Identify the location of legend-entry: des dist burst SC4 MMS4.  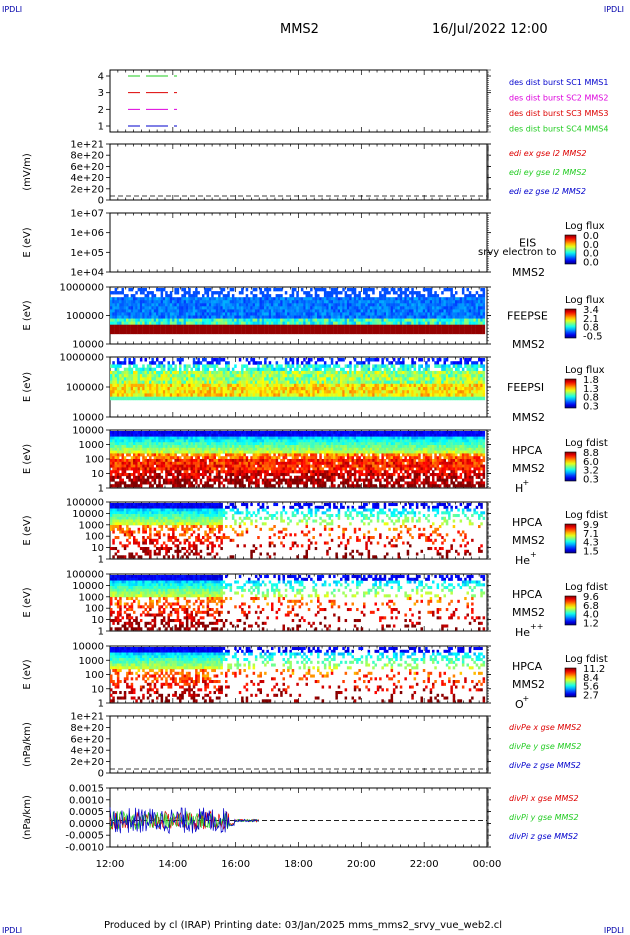
(558, 129).